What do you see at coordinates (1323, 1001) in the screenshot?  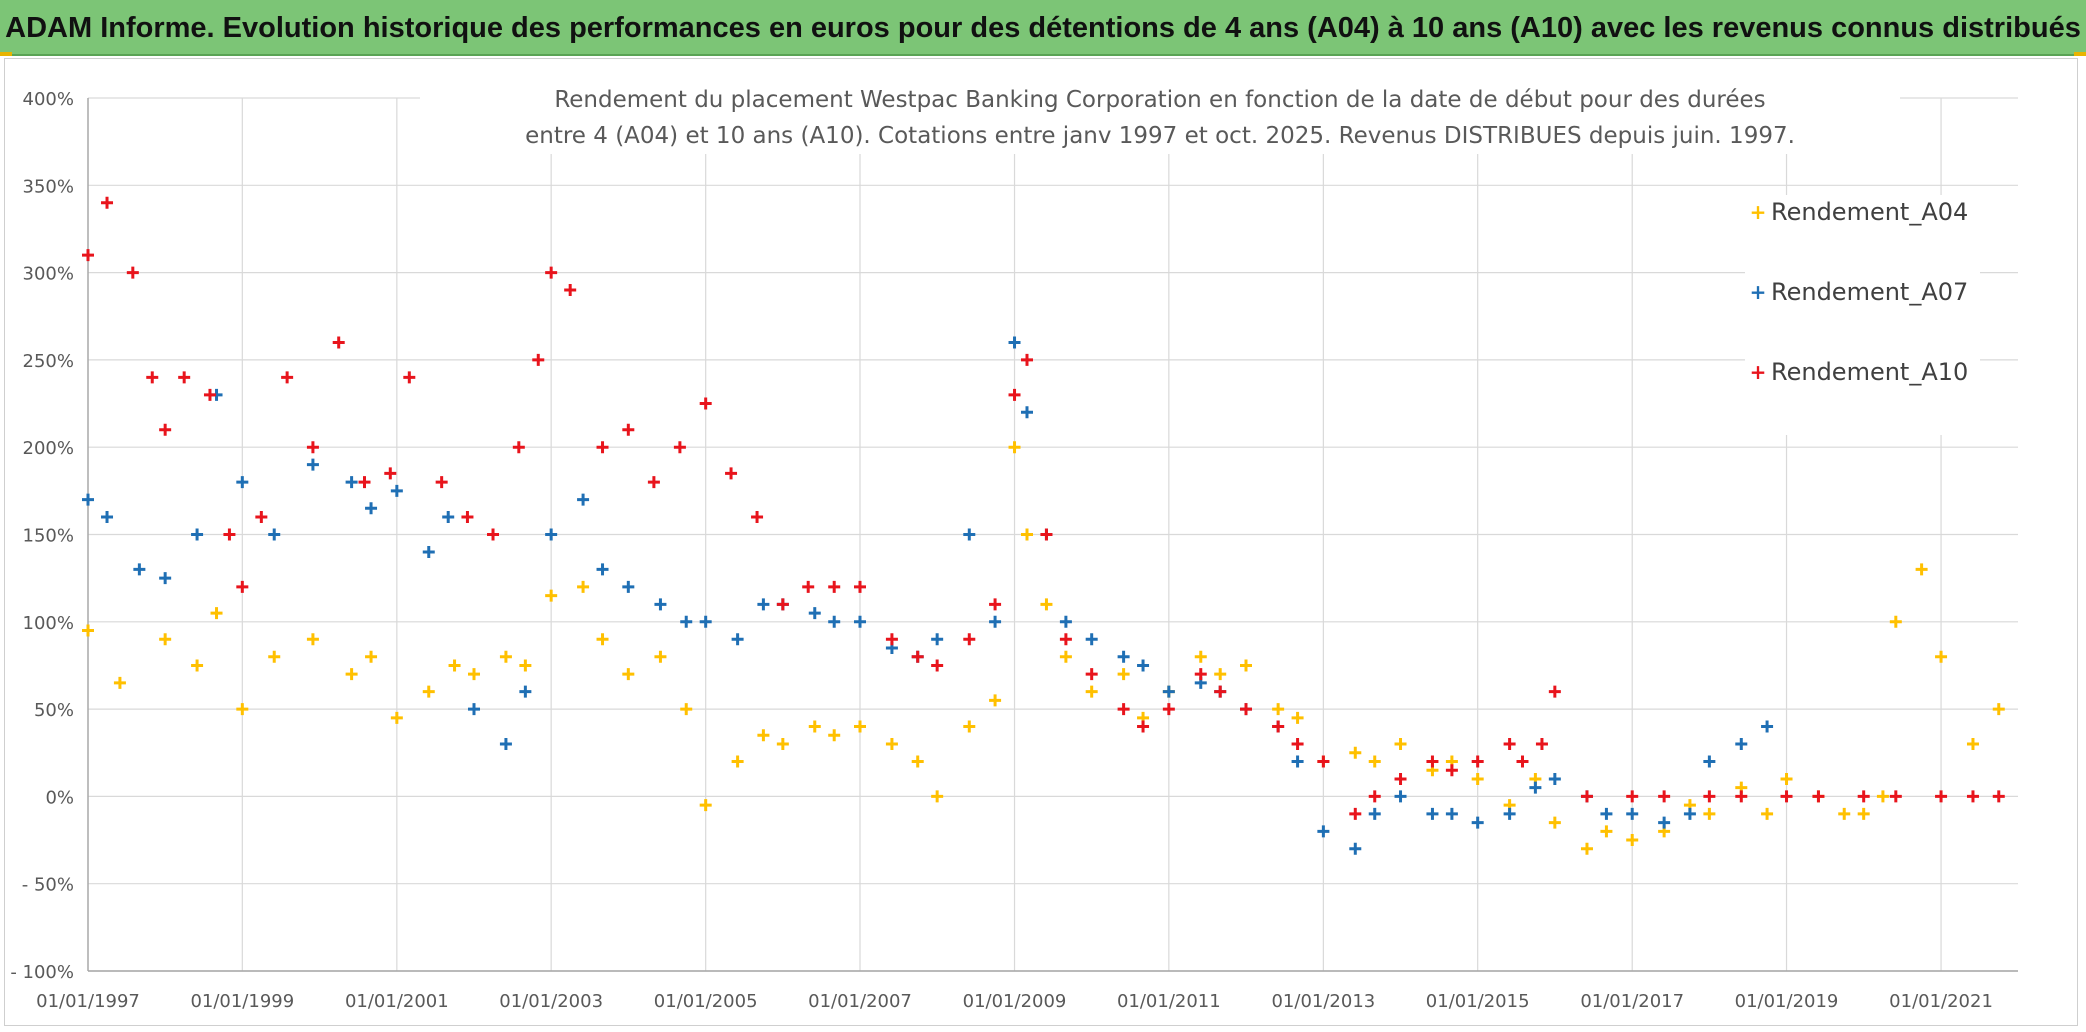 I see `x-tick-label: 01/01/2013` at bounding box center [1323, 1001].